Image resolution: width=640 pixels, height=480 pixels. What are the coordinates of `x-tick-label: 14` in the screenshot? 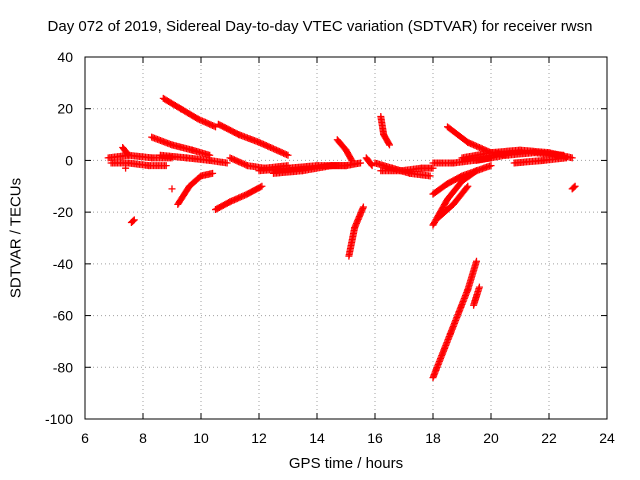 It's located at (317, 438).